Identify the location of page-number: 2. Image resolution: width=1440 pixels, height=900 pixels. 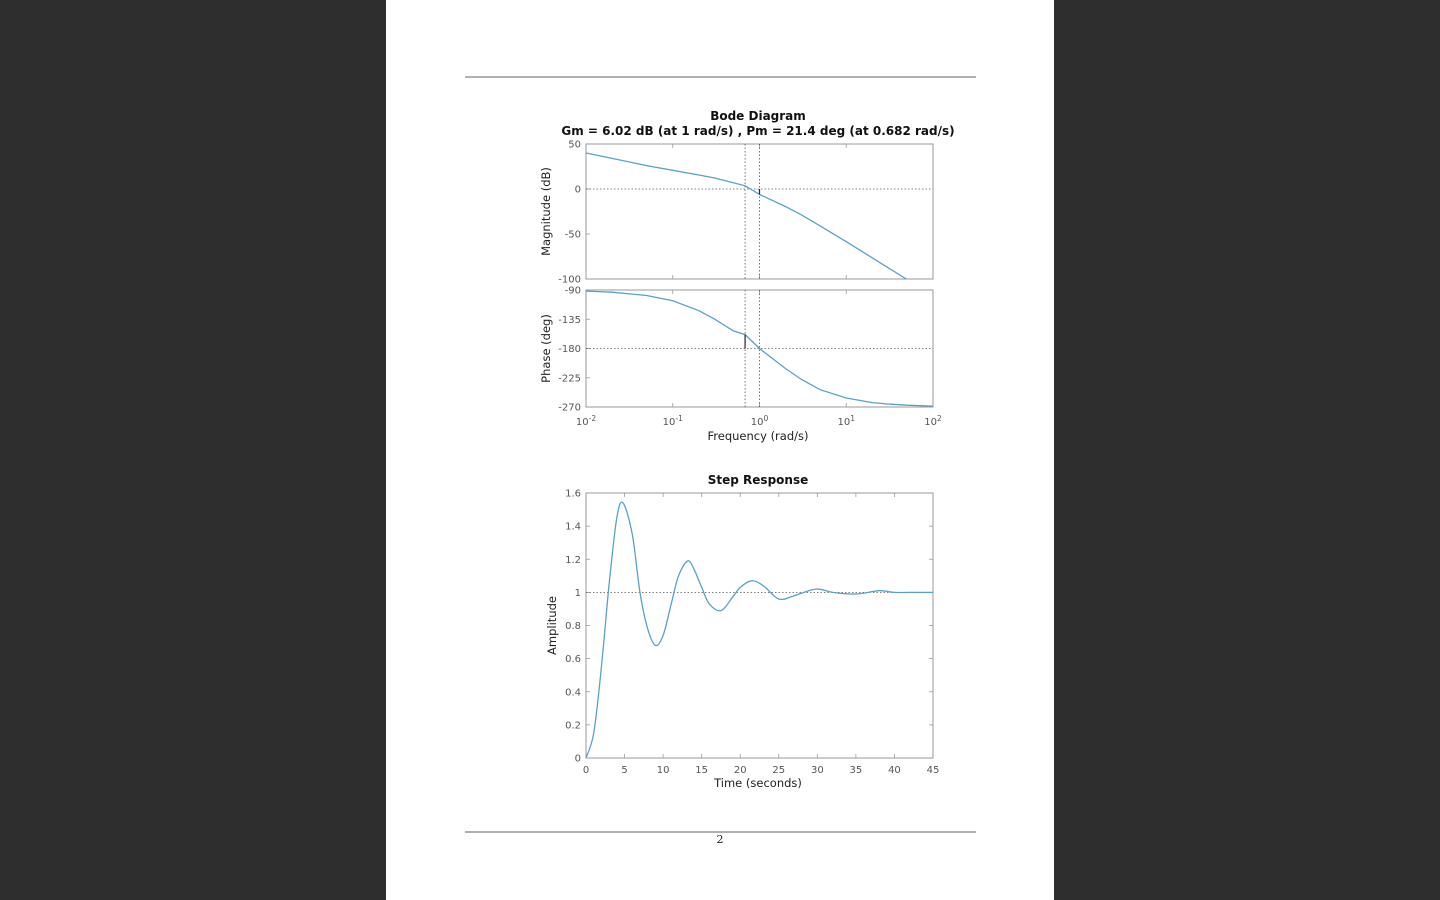
(720, 839).